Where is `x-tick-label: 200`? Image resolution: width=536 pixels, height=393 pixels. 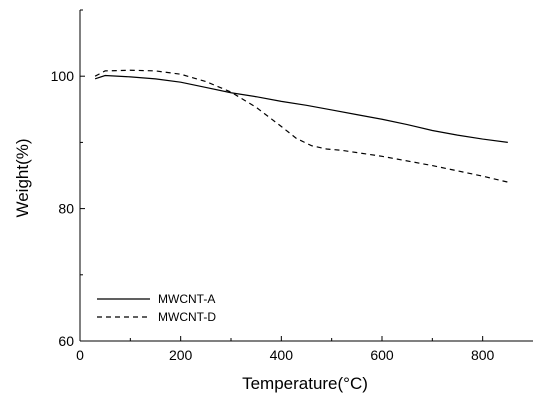
x-tick-label: 200 is located at coordinates (181, 355).